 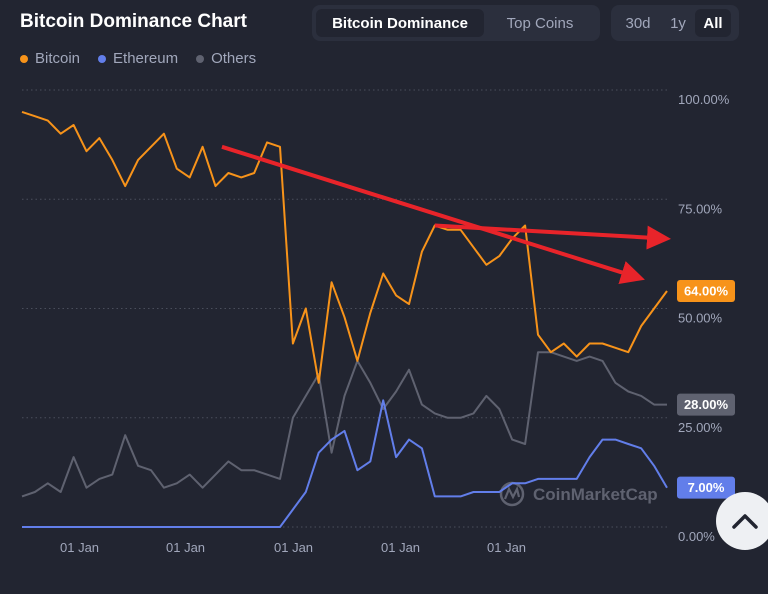 I want to click on tab-top-coins: Top Coins, so click(x=540, y=23).